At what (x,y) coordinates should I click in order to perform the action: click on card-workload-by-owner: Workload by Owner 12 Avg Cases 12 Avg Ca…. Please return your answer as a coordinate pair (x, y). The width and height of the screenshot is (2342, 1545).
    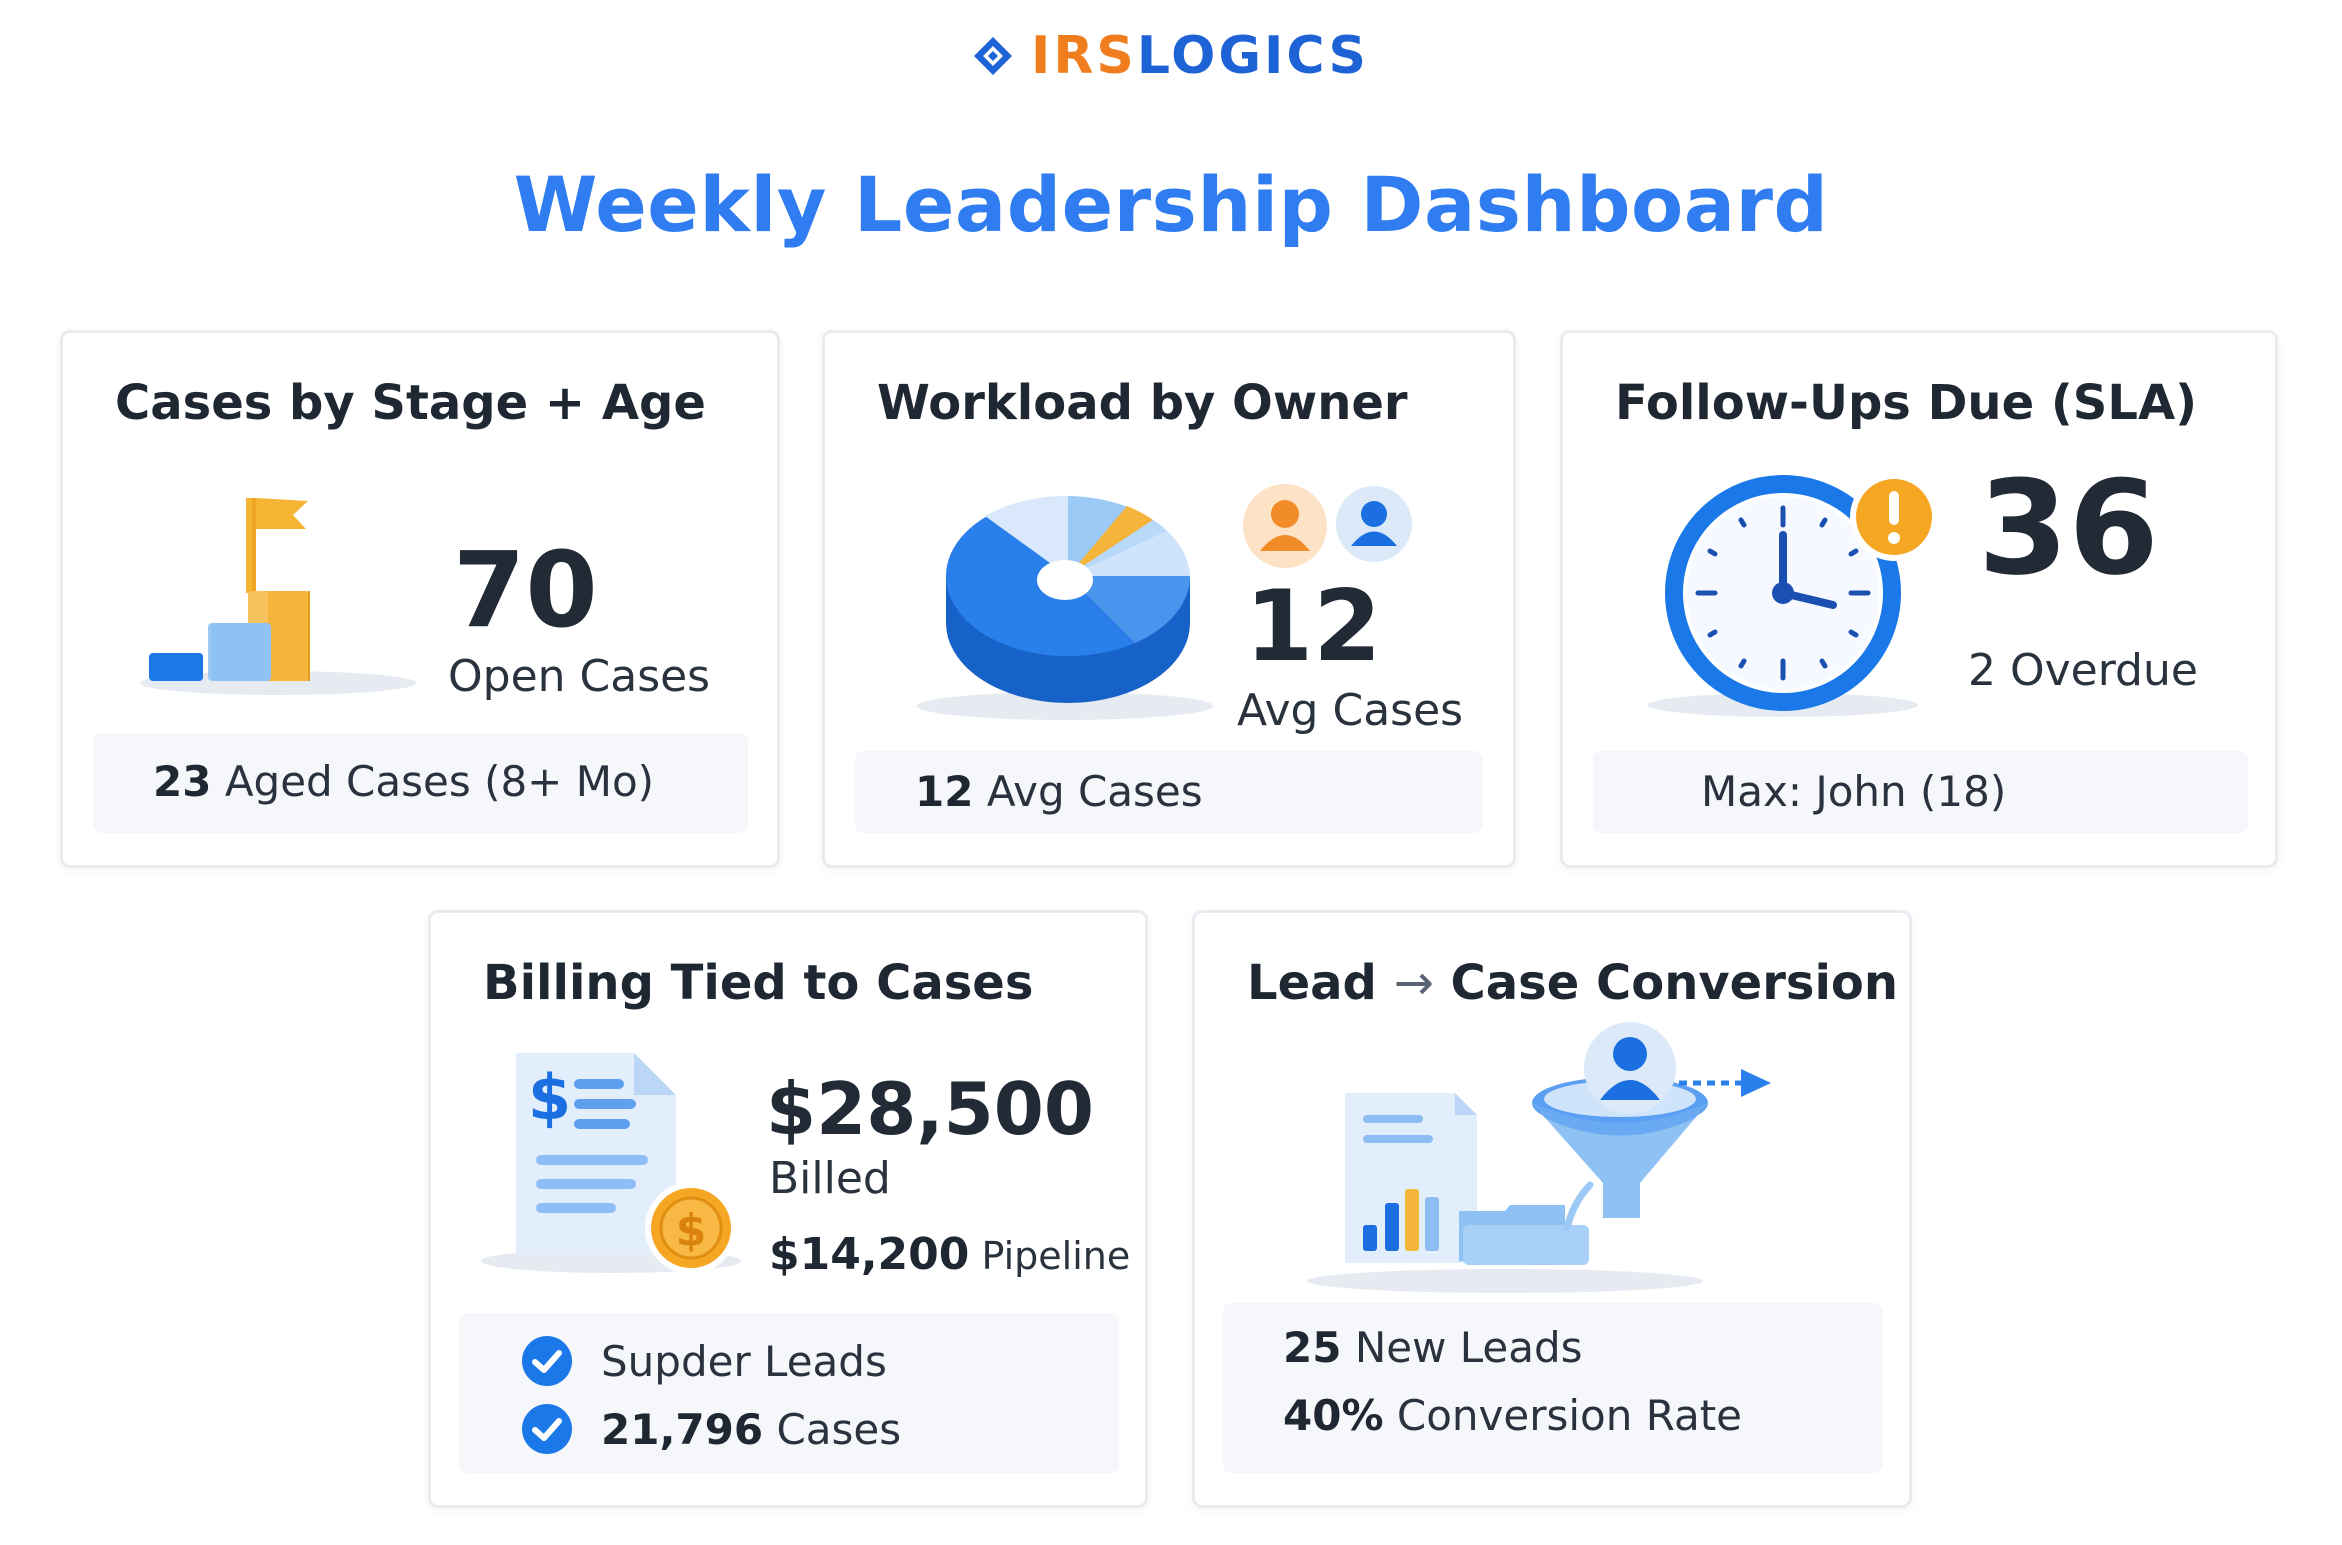
    Looking at the image, I should click on (1169, 599).